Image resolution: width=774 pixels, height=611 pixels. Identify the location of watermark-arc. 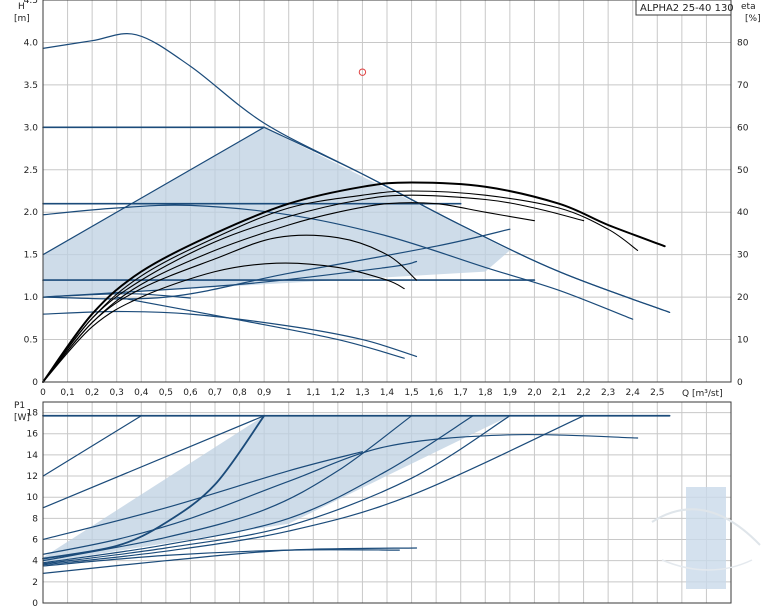
(706, 527).